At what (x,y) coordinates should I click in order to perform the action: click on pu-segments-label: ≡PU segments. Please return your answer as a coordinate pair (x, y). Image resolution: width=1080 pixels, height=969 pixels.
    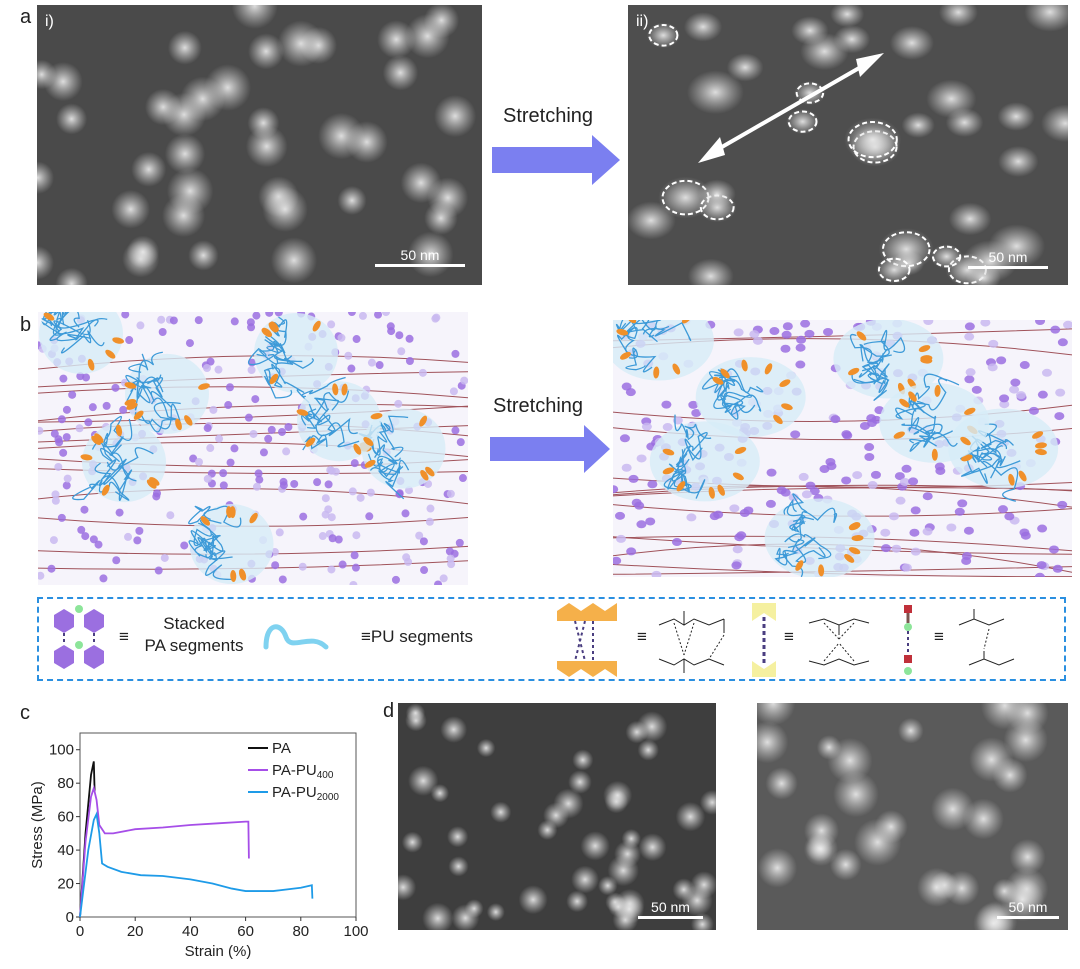
    Looking at the image, I should click on (417, 637).